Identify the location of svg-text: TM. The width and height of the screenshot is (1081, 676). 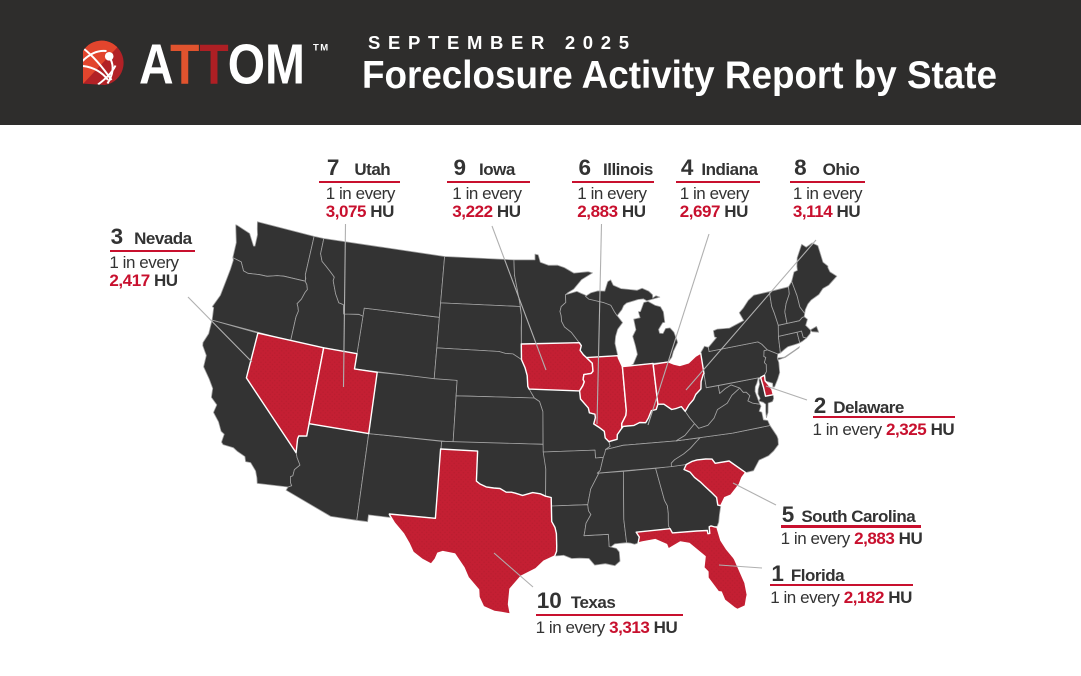
(321, 48).